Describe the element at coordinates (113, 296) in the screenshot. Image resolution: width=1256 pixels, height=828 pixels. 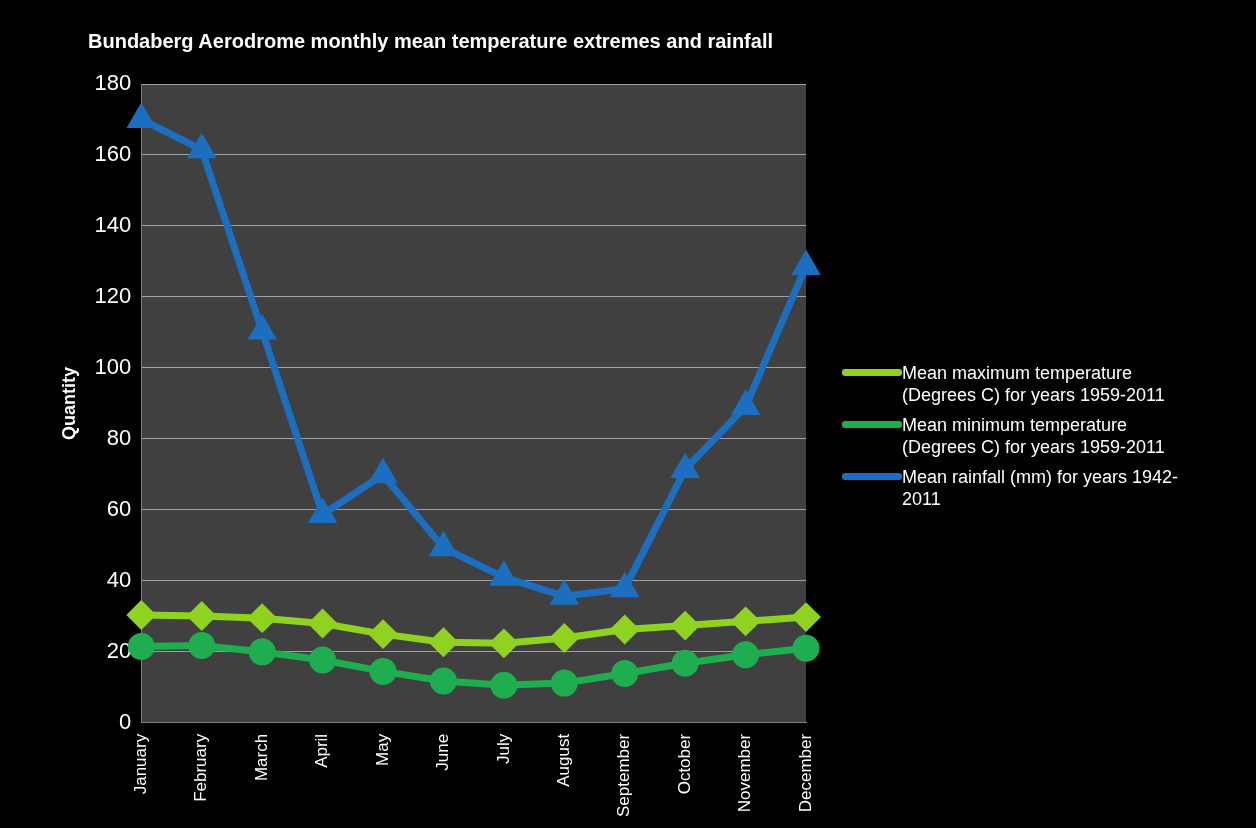
I see `y-tick-label: 120` at that location.